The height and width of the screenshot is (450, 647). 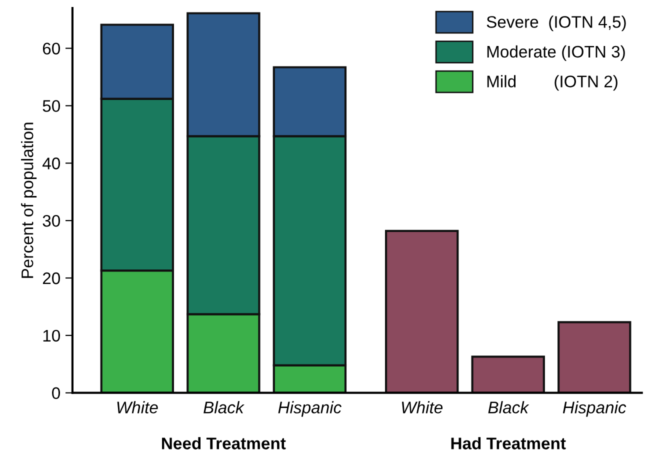 What do you see at coordinates (29, 200) in the screenshot?
I see `y-axis-title: Percent of population` at bounding box center [29, 200].